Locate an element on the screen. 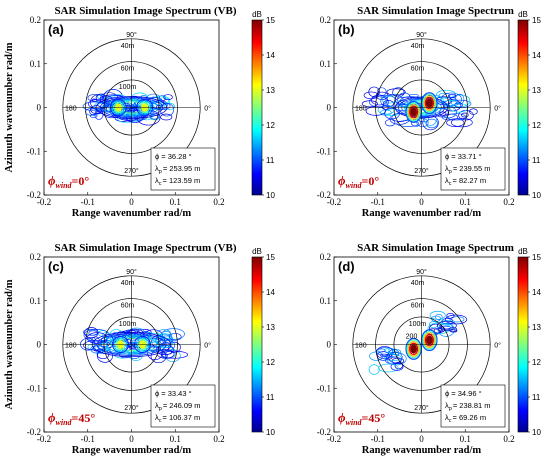  info-cutoff-wavelength: λc= 82.27 m is located at coordinates (465, 181).